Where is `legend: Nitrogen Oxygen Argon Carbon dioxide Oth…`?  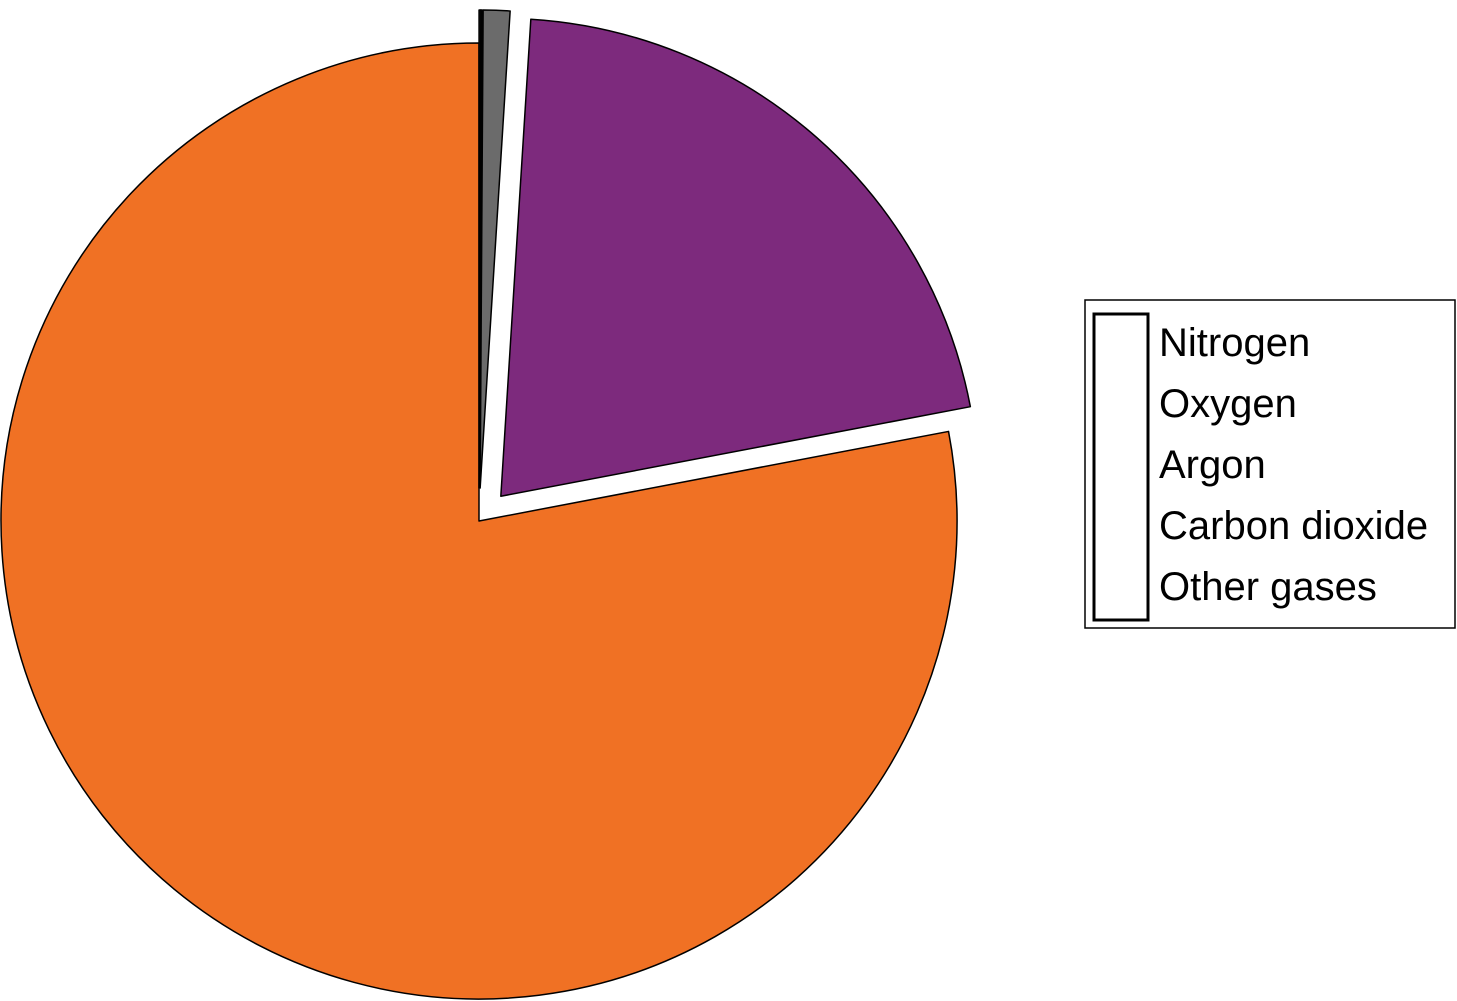 legend: Nitrogen Oxygen Argon Carbon dioxide Oth… is located at coordinates (1270, 464).